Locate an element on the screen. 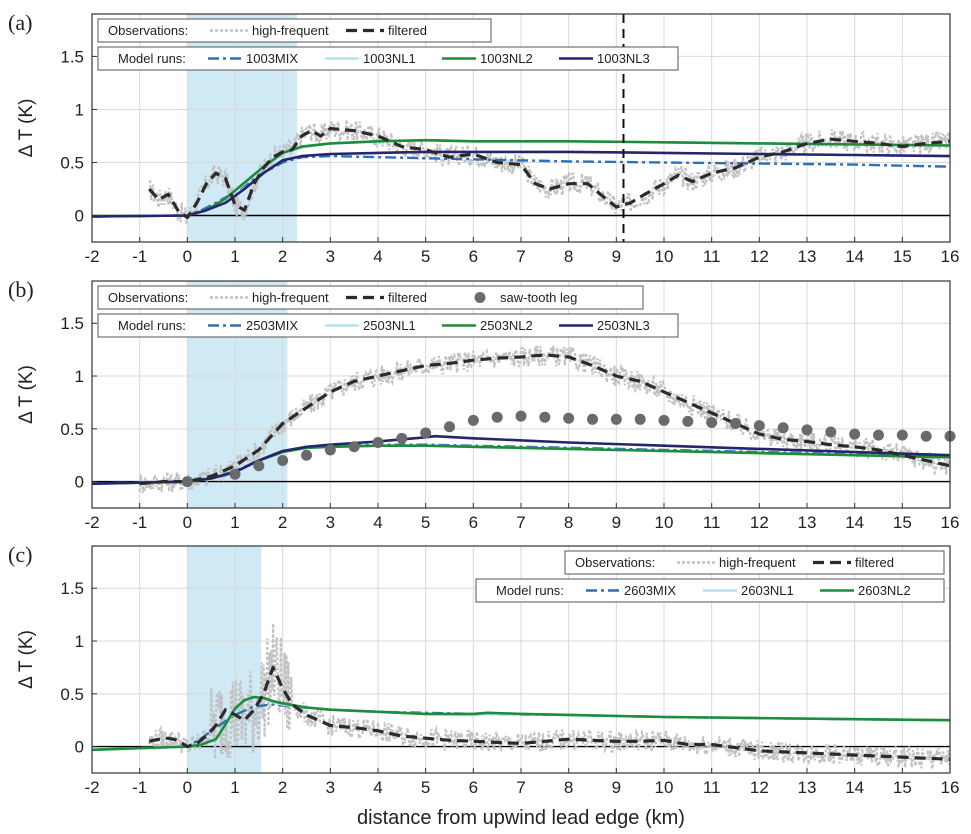 The image size is (971, 834). series-1003mix-line is located at coordinates (521, 186).